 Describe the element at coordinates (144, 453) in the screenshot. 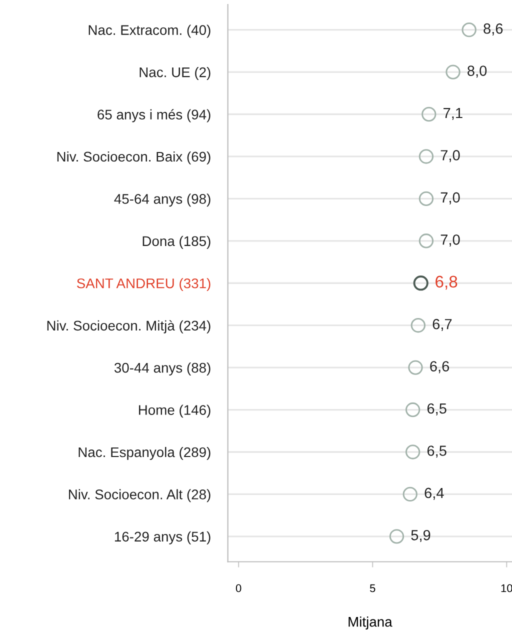

I see `y-tick-label: Nac. Espanyola (289)` at that location.